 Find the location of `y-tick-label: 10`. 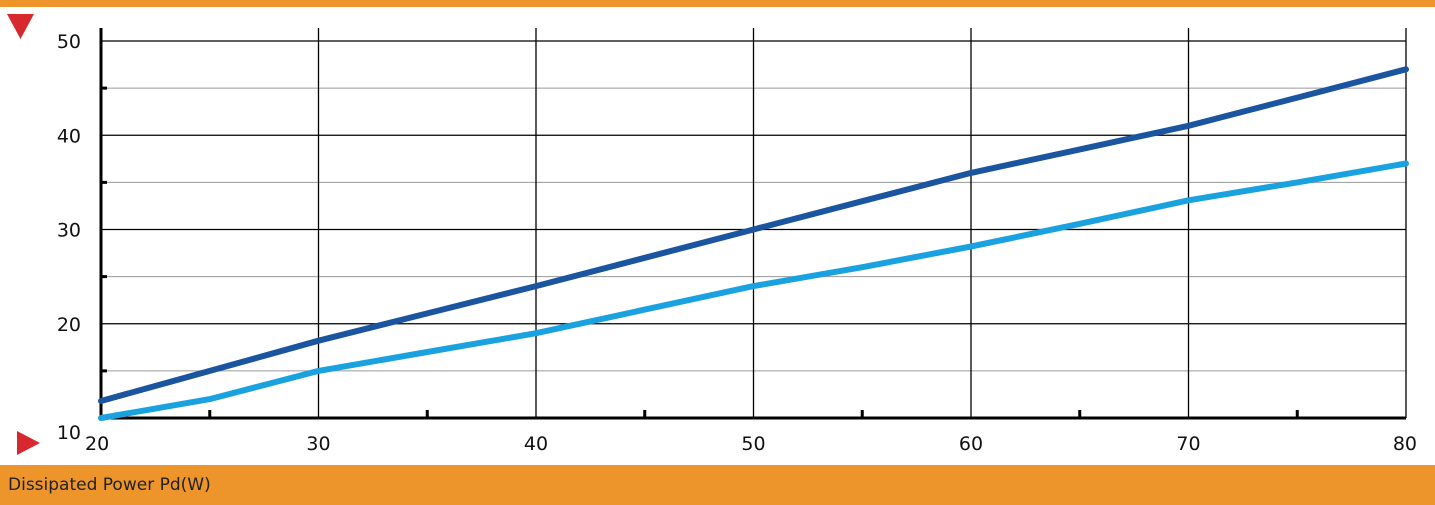

y-tick-label: 10 is located at coordinates (69, 433).